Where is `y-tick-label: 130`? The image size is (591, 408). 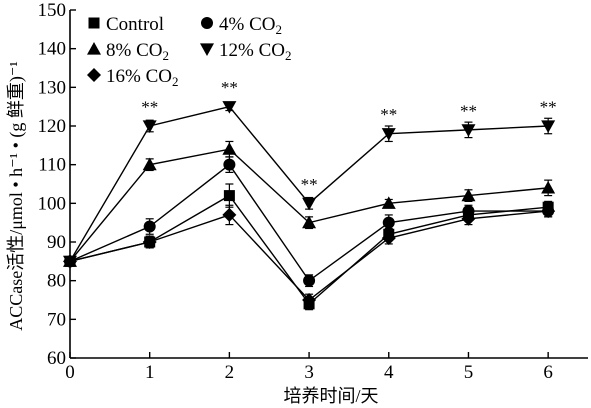
y-tick-label: 130 is located at coordinates (52, 87).